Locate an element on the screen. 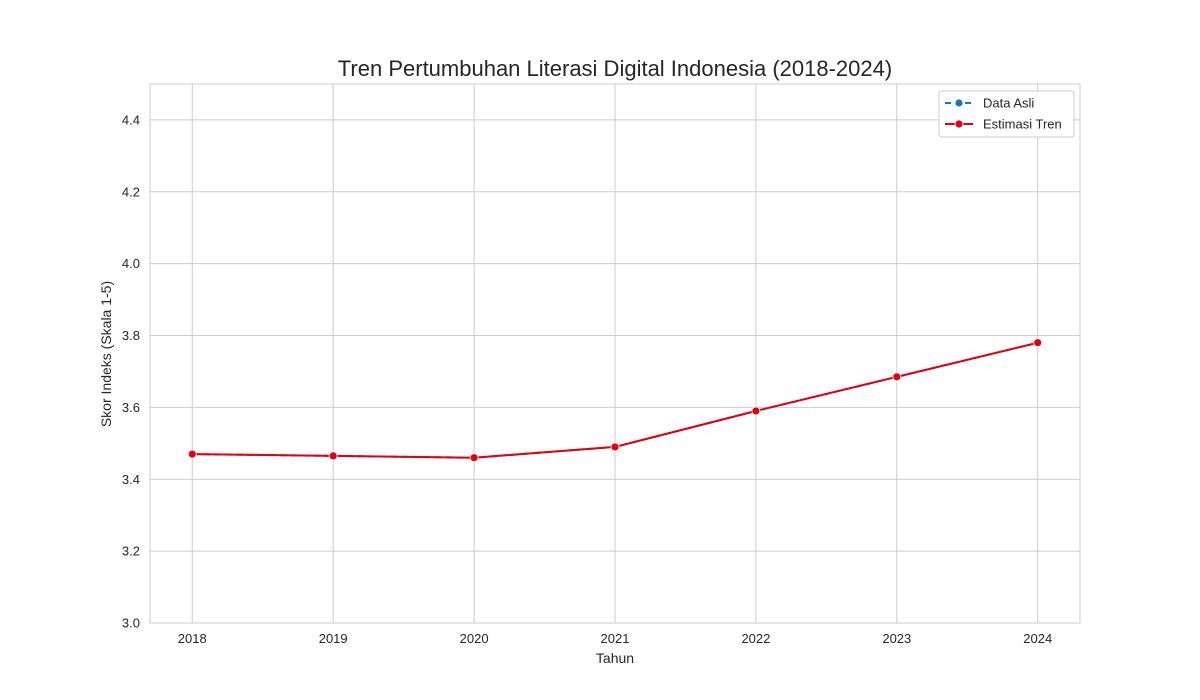  legend-marker-data-asli is located at coordinates (959, 103).